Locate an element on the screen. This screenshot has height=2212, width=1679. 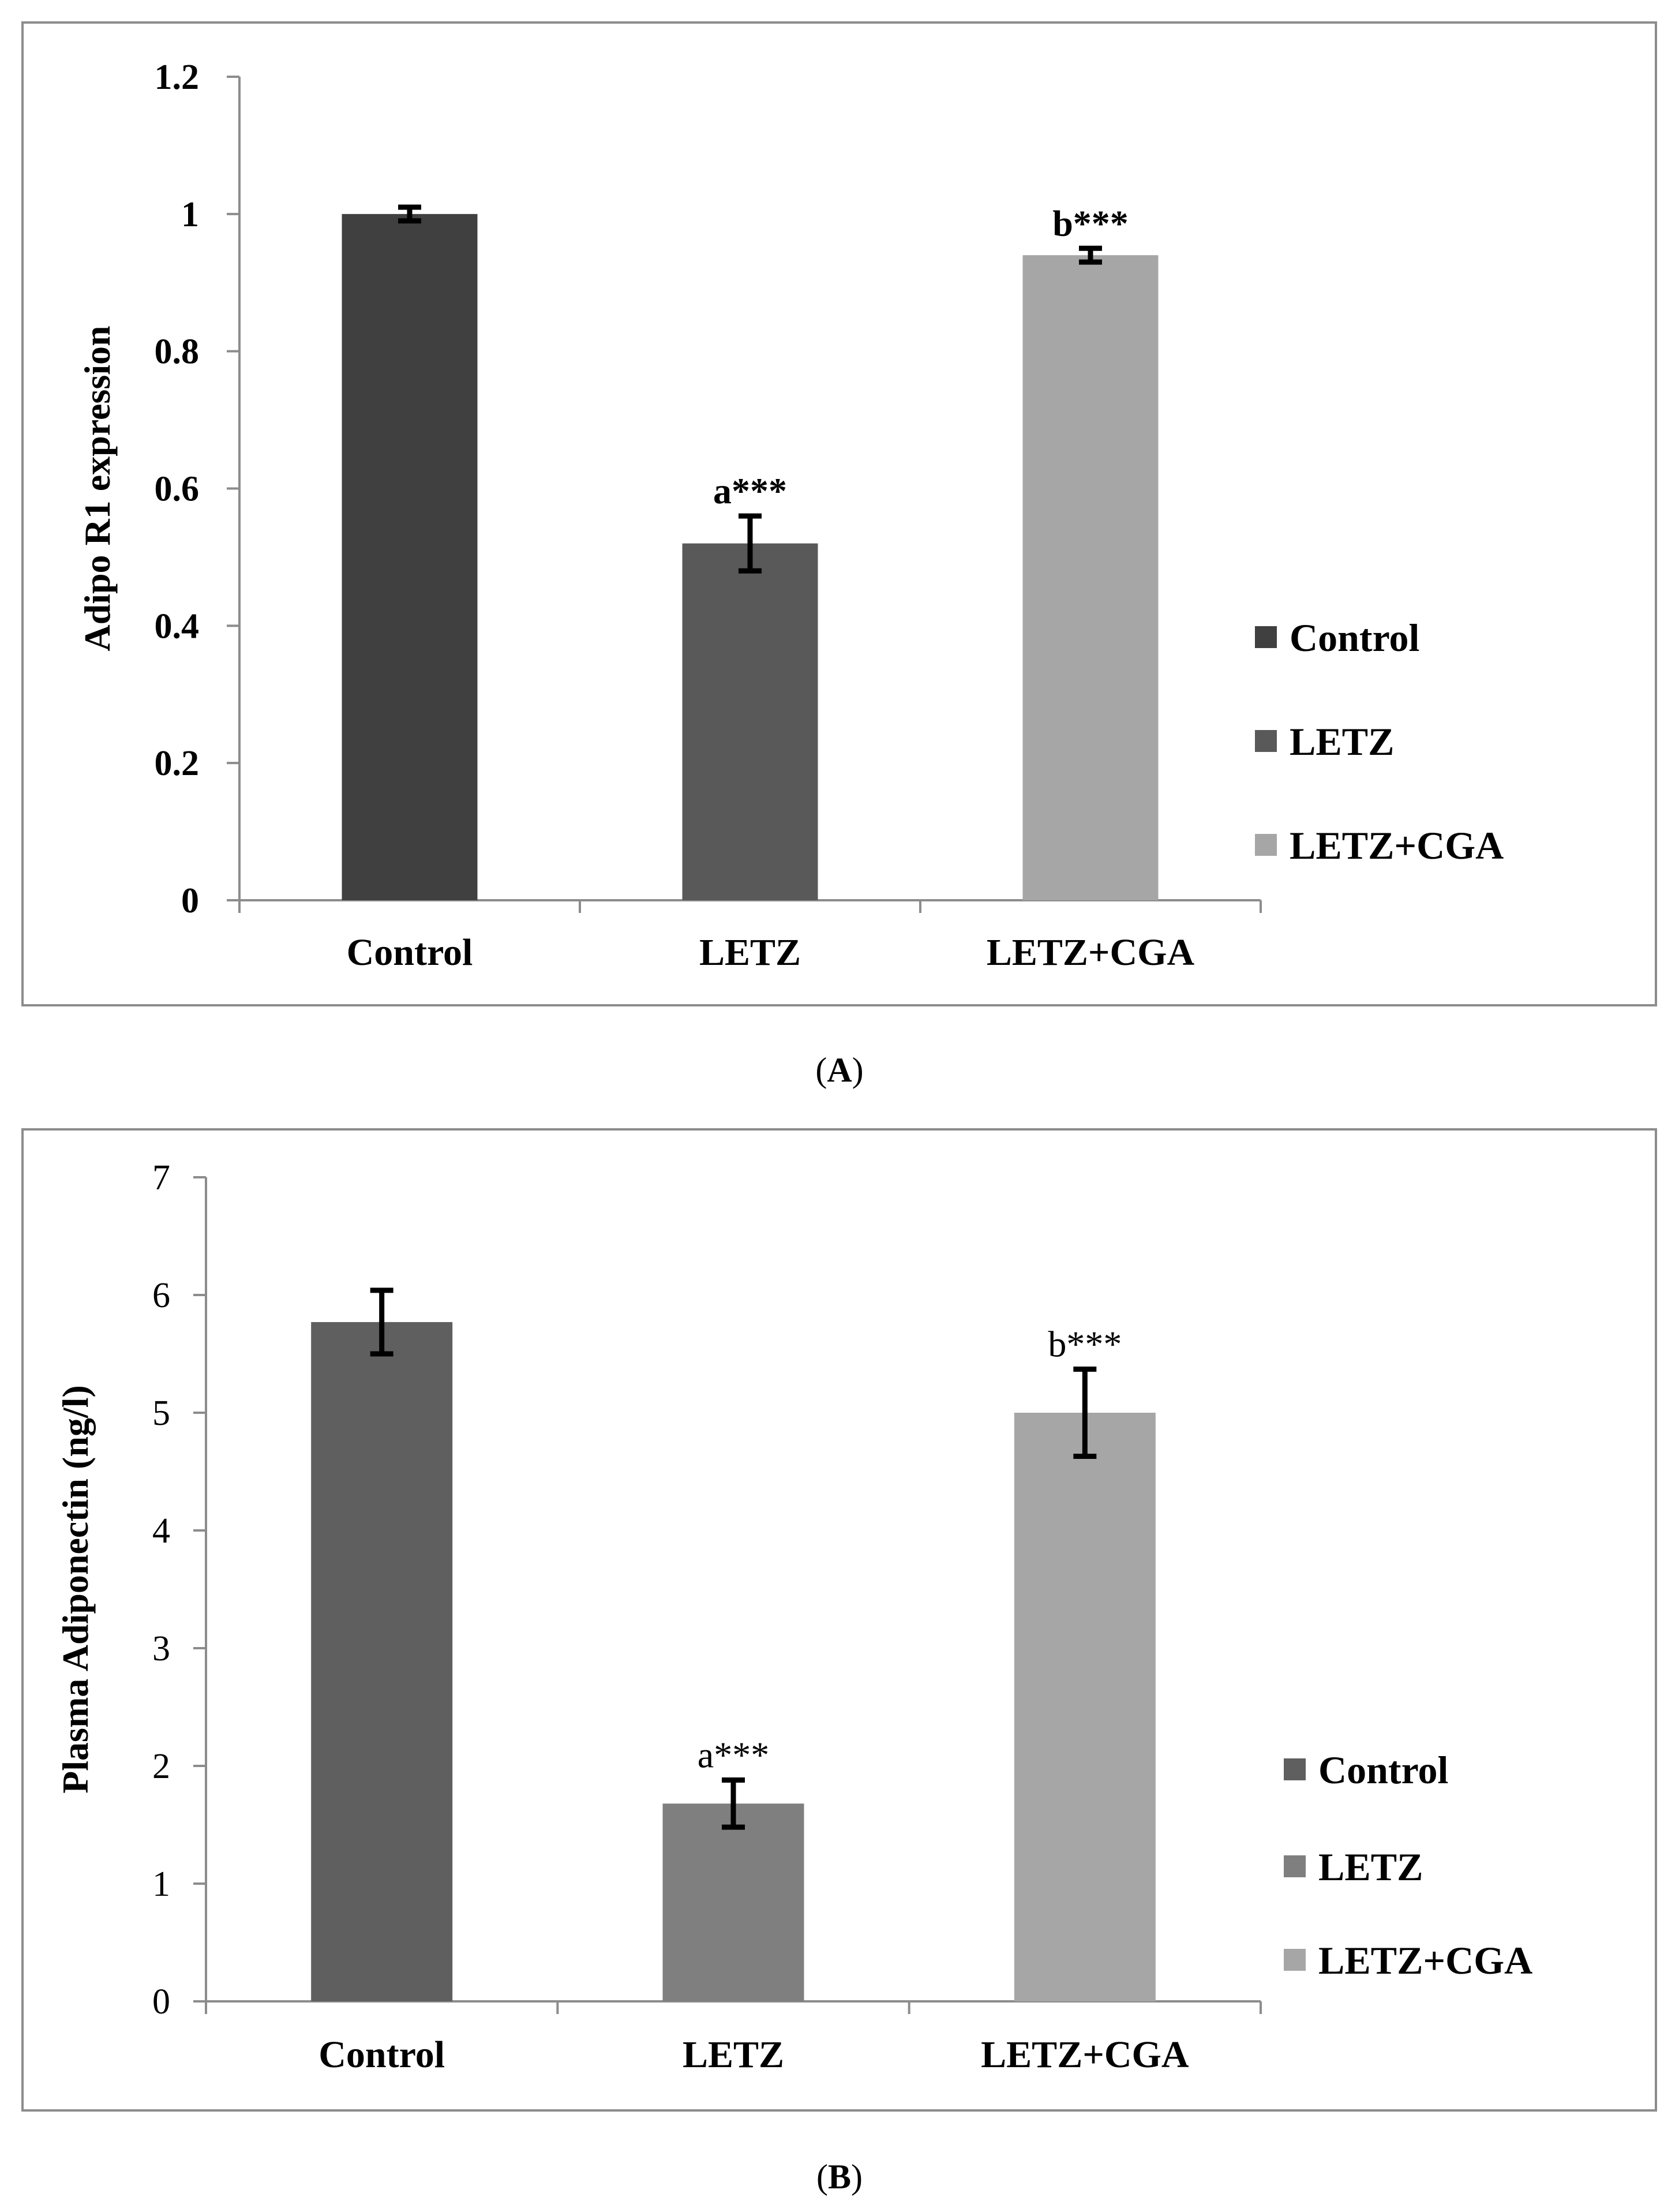
panel-b-category-label: LETZ is located at coordinates (733, 2055).